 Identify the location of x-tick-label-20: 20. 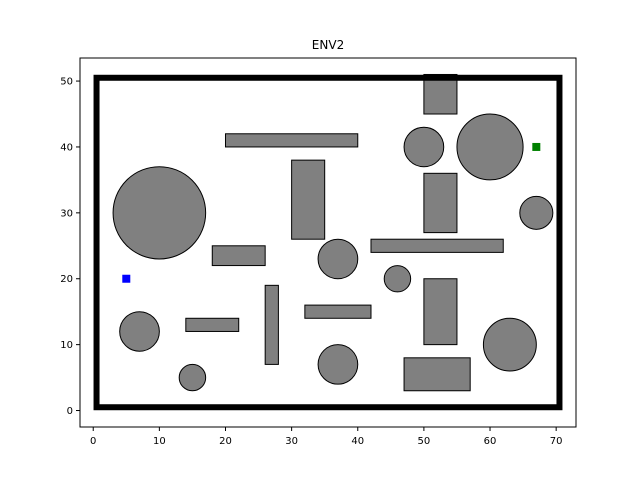
(225, 441).